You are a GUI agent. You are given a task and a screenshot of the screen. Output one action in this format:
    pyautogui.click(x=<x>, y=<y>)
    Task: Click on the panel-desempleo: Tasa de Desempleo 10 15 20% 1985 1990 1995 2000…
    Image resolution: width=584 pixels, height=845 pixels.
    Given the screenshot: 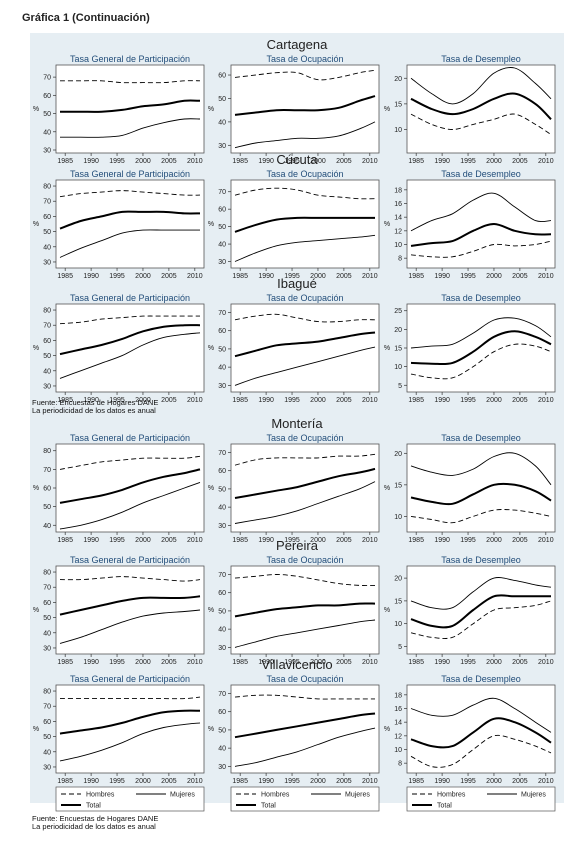 What is the action you would take?
    pyautogui.click(x=470, y=109)
    